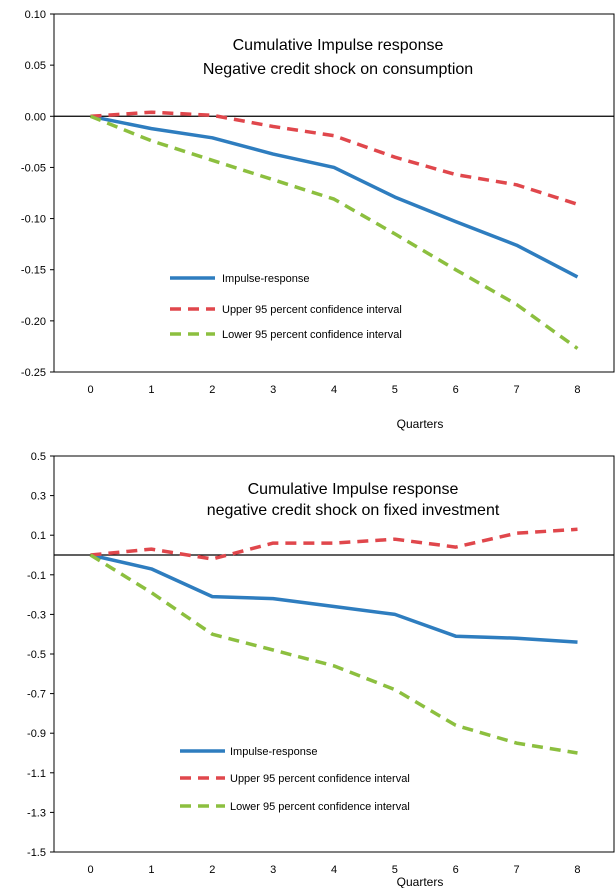 The image size is (616, 888). Describe the element at coordinates (338, 69) in the screenshot. I see `chart-subtitle: Negative credit shock on consumption` at that location.